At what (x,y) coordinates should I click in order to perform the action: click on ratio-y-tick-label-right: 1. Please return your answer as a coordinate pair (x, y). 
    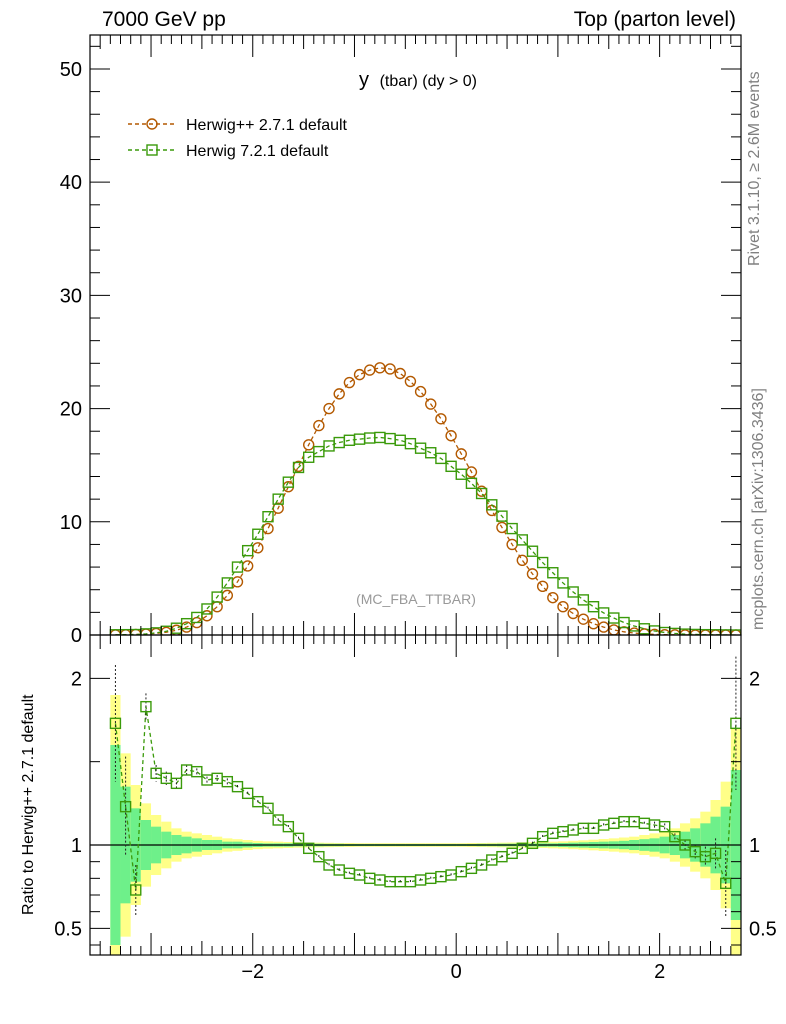
    Looking at the image, I should click on (754, 846).